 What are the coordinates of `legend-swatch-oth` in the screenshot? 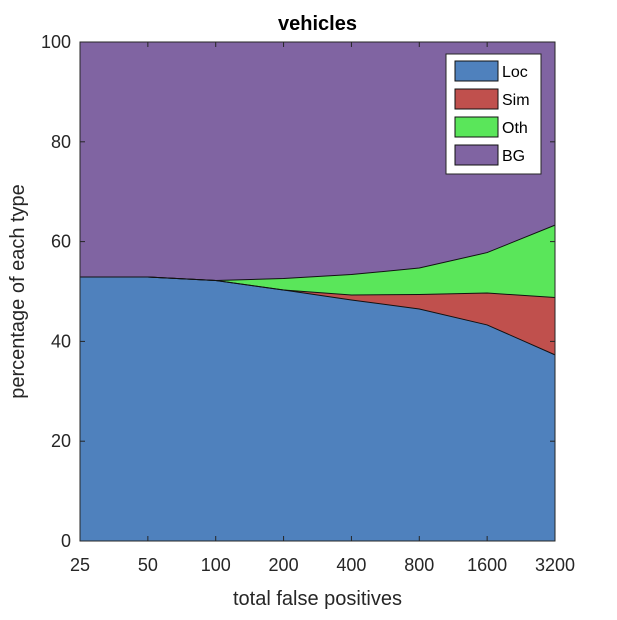 It's located at (476, 127).